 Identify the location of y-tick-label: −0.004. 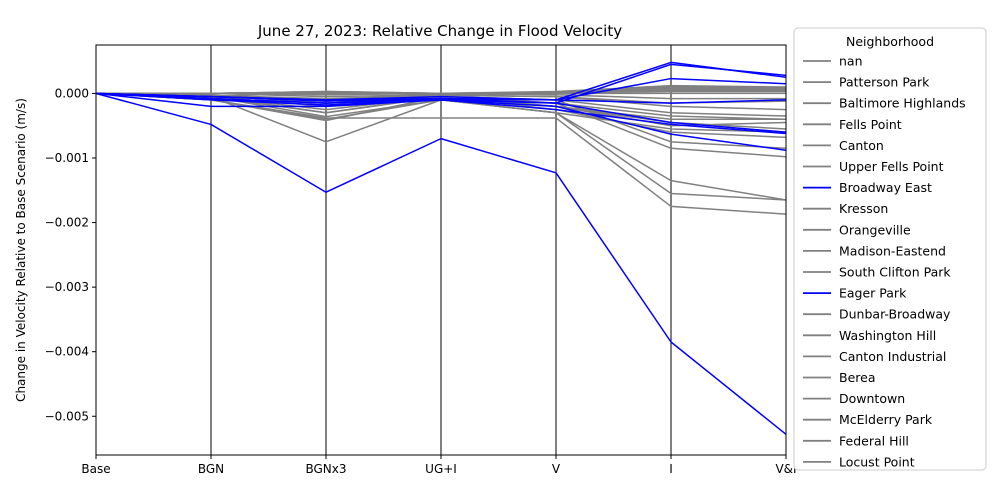
(67, 352).